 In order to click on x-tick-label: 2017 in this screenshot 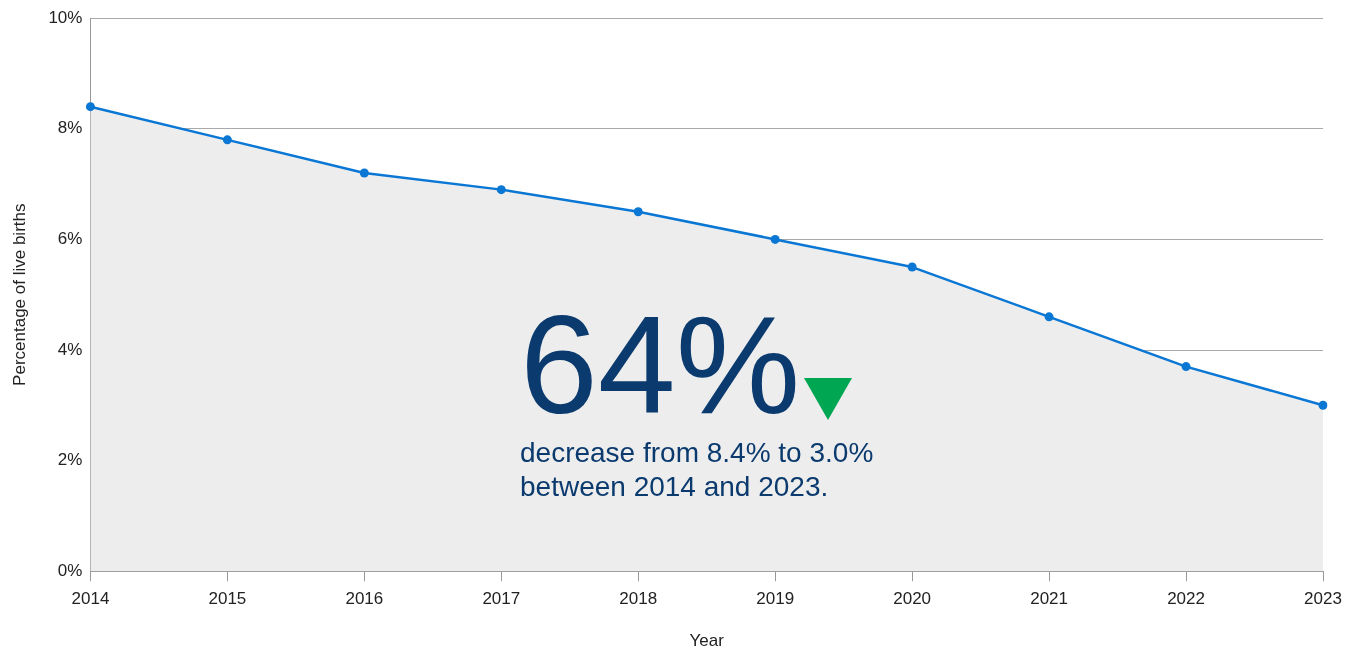, I will do `click(501, 599)`.